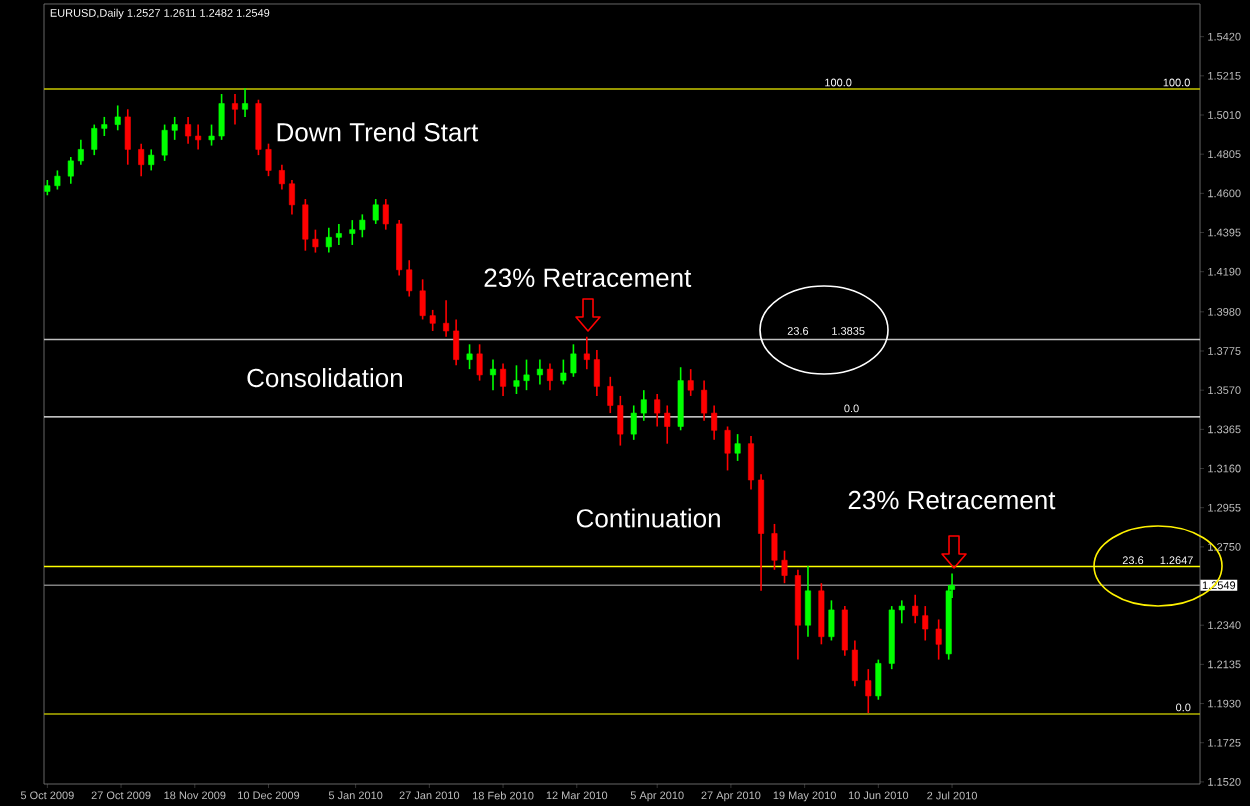 The height and width of the screenshot is (806, 1250). What do you see at coordinates (378, 132) in the screenshot?
I see `annotation: Down Trend Start` at bounding box center [378, 132].